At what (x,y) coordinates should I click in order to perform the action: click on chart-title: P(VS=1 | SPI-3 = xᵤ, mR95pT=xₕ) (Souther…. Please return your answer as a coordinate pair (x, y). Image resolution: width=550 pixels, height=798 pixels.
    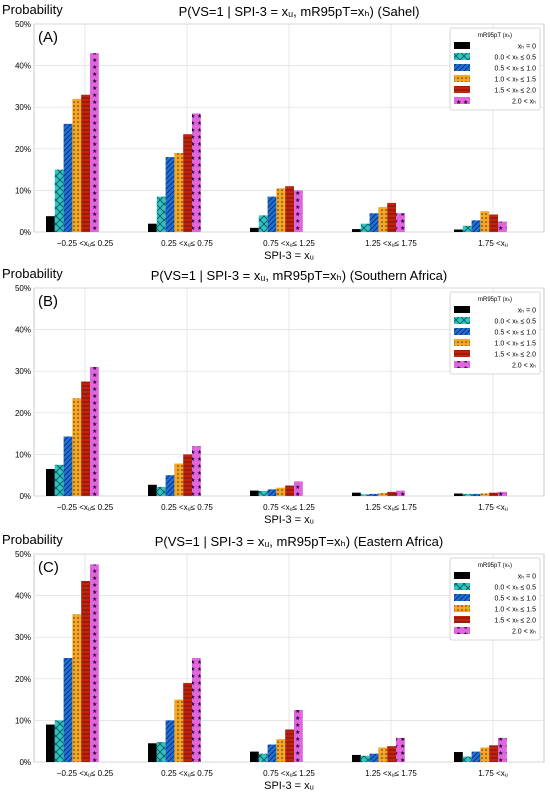
    Looking at the image, I should click on (299, 275).